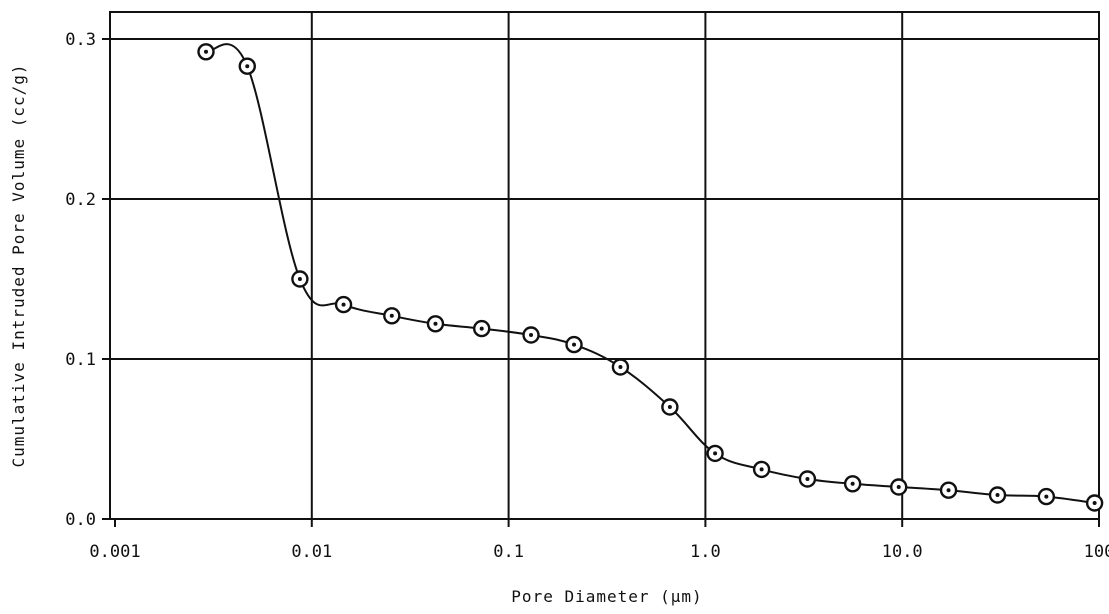  Describe the element at coordinates (80, 200) in the screenshot. I see `y-tick-label-2: 0.2` at that location.